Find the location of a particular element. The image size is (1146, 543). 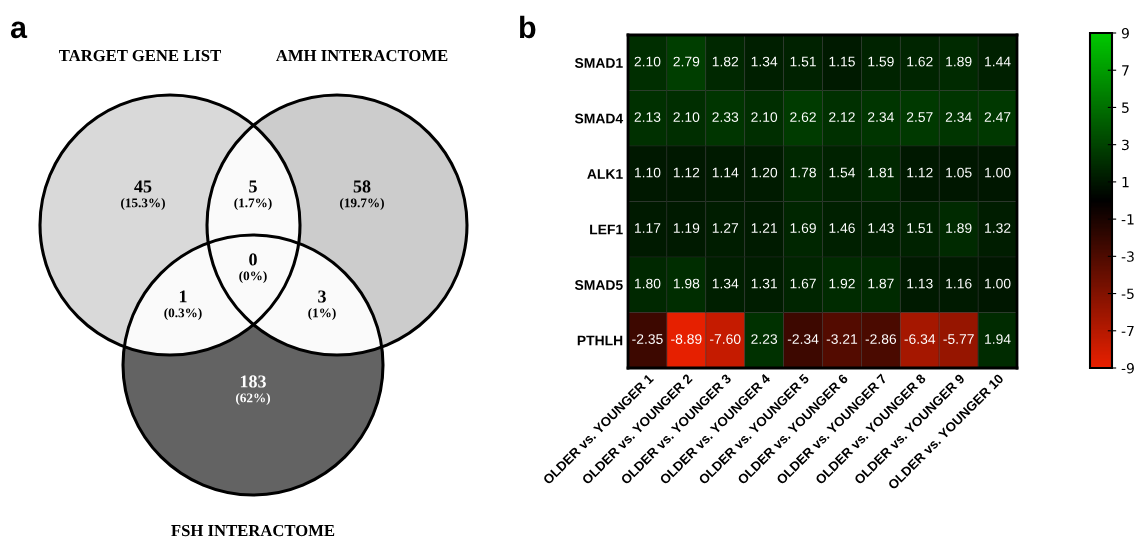

text: TARGET GENE LIST is located at coordinates (140, 55).